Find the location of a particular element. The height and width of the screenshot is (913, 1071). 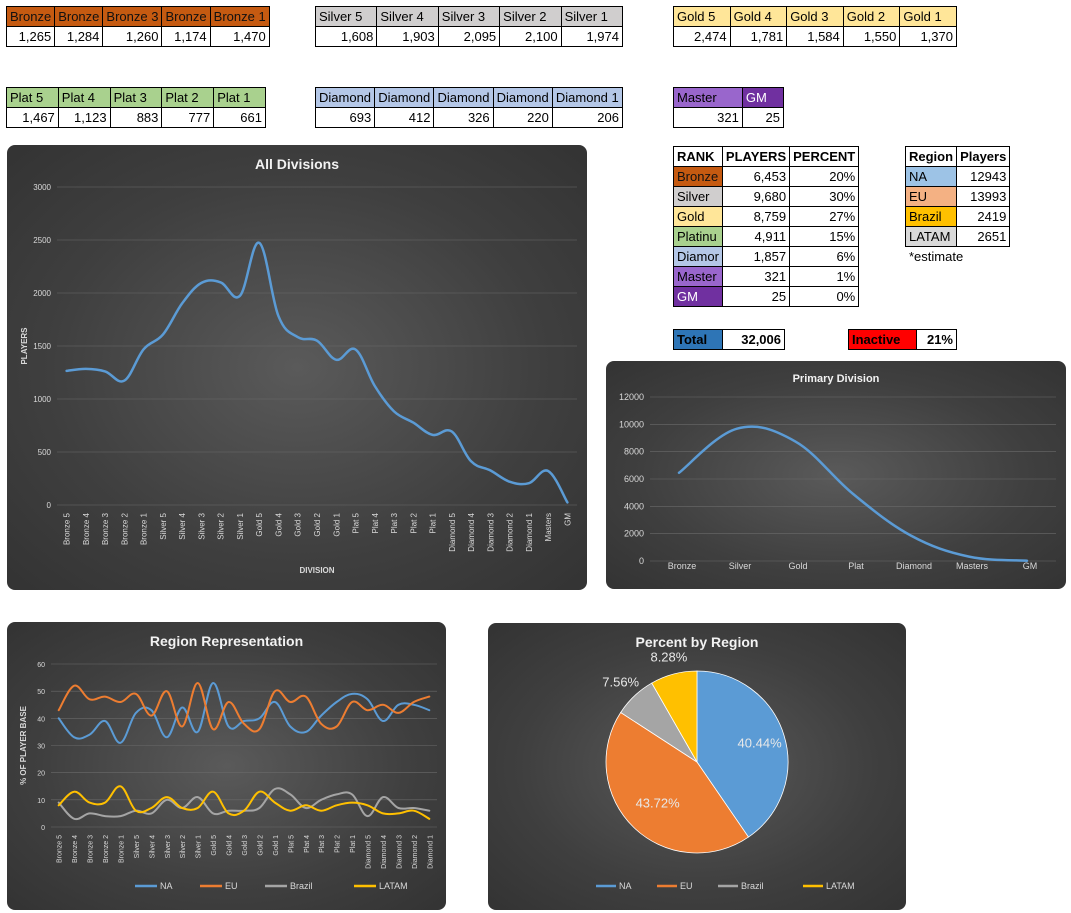

x-tick-label: Diamond 5 is located at coordinates (452, 531).